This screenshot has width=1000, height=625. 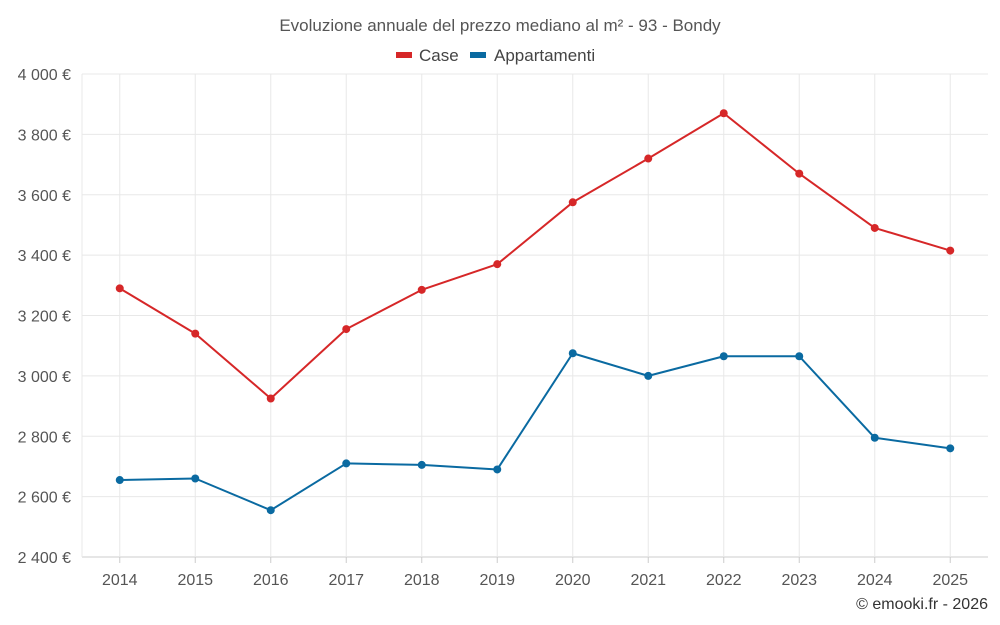 What do you see at coordinates (573, 580) in the screenshot?
I see `x-tick-label: 2020` at bounding box center [573, 580].